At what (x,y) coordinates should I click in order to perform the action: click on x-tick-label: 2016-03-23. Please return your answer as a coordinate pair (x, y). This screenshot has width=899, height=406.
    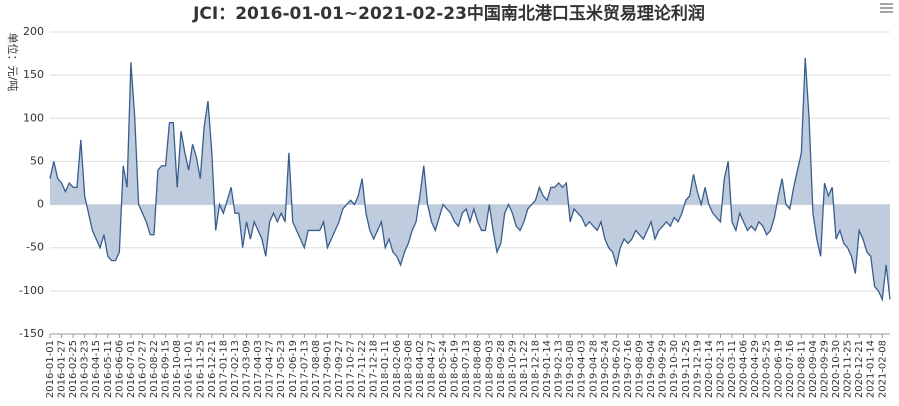
    Looking at the image, I should click on (85, 369).